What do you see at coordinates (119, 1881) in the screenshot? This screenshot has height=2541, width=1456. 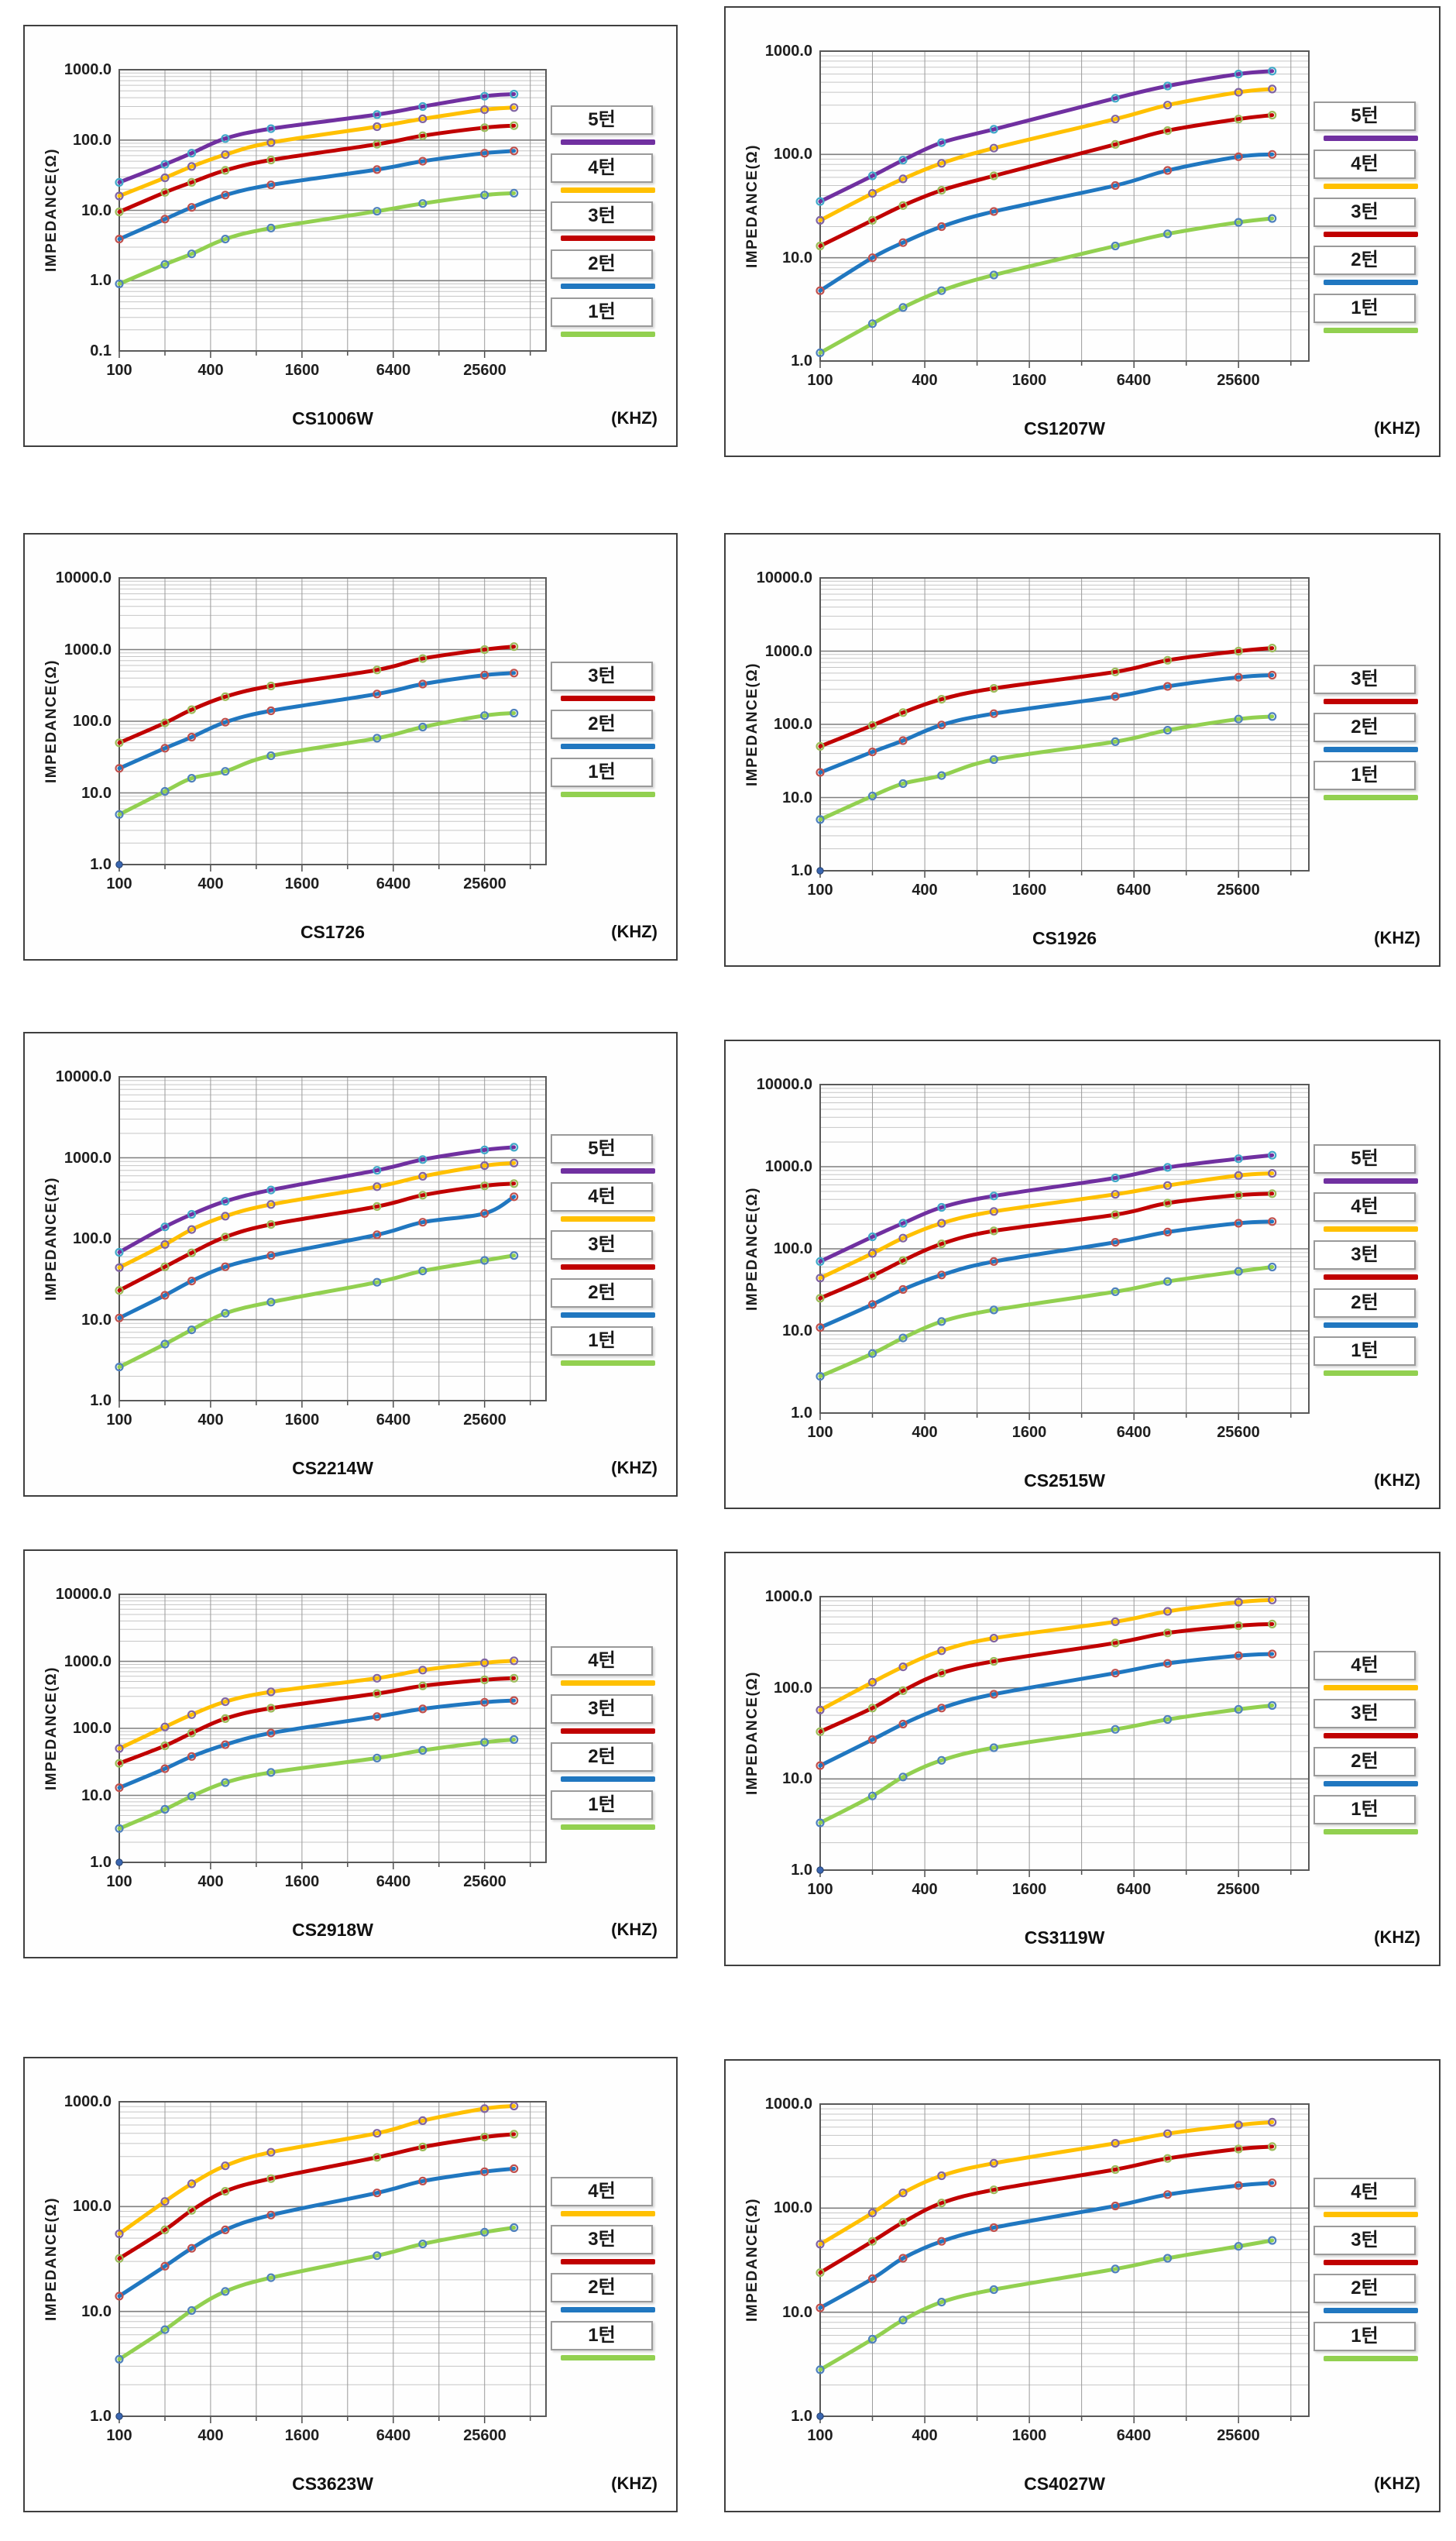 I see `x-tick-label: 100` at bounding box center [119, 1881].